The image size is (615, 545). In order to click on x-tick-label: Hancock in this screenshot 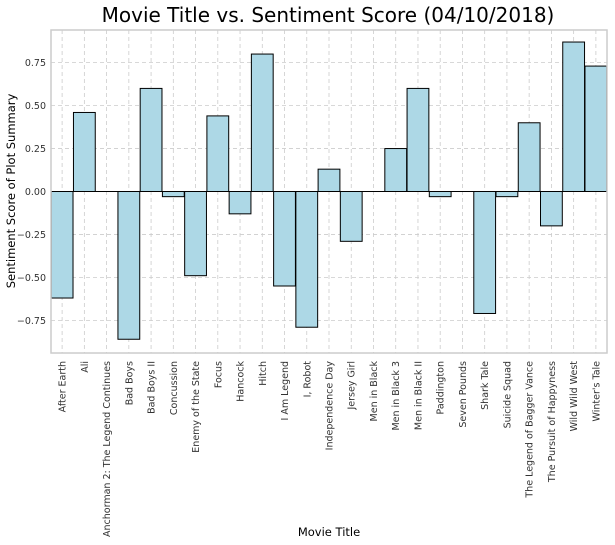, I will do `click(241, 381)`.